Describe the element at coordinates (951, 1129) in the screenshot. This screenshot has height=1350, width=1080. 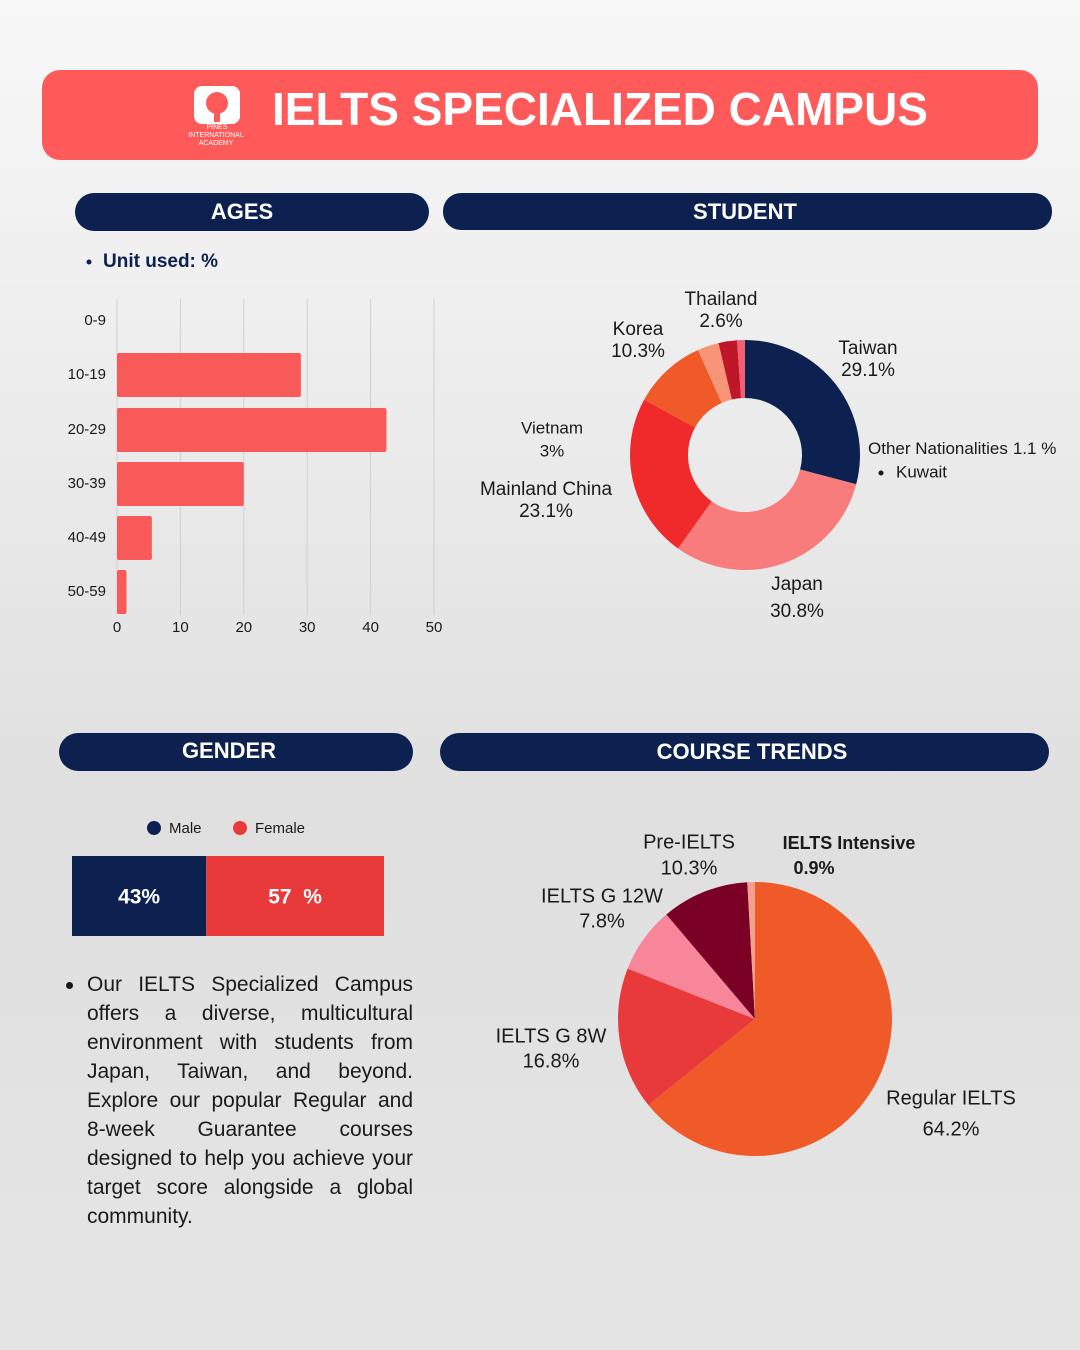
I see `value-label: 64.2%` at that location.